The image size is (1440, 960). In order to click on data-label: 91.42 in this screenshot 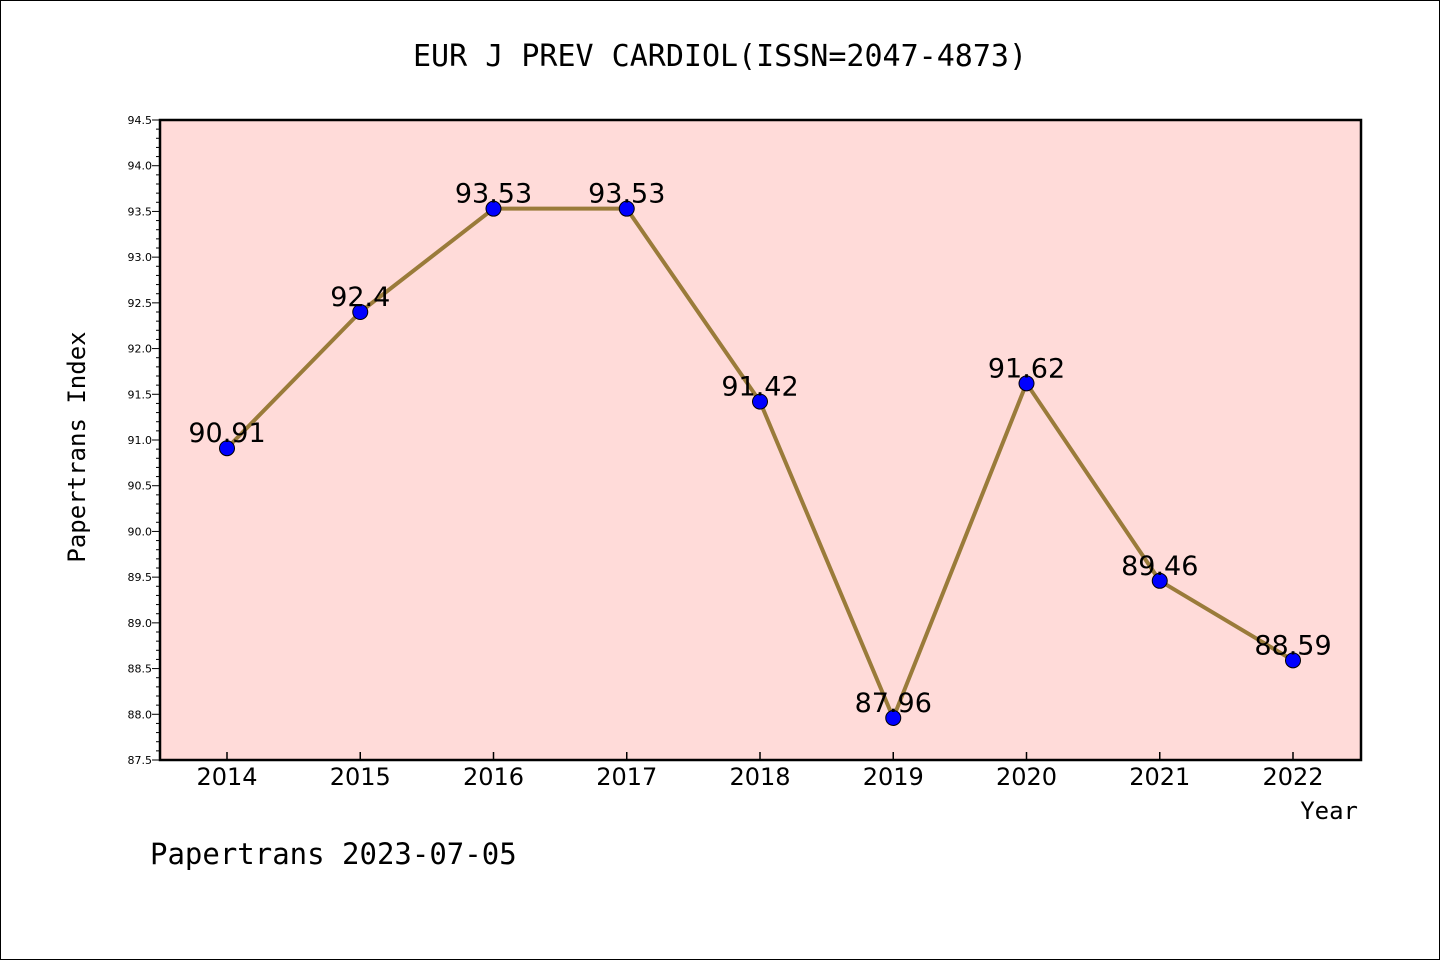, I will do `click(759, 387)`.